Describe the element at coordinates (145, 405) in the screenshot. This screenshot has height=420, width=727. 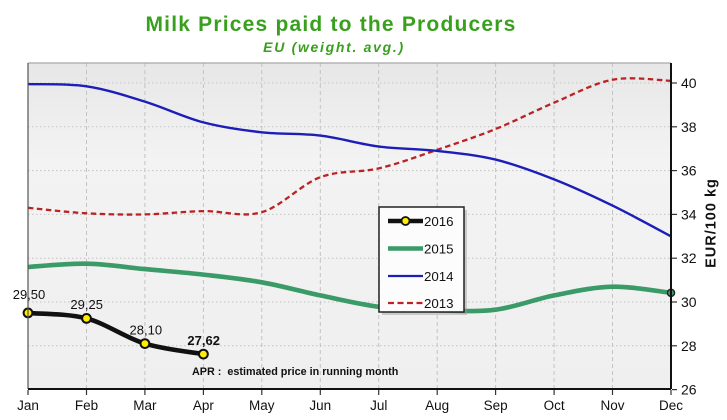
I see `svg-text: Mar` at that location.